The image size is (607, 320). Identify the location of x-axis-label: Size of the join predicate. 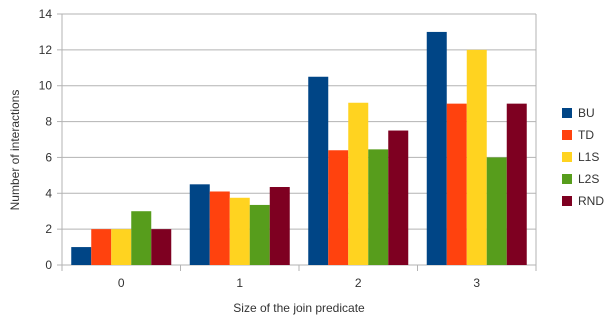
(299, 308).